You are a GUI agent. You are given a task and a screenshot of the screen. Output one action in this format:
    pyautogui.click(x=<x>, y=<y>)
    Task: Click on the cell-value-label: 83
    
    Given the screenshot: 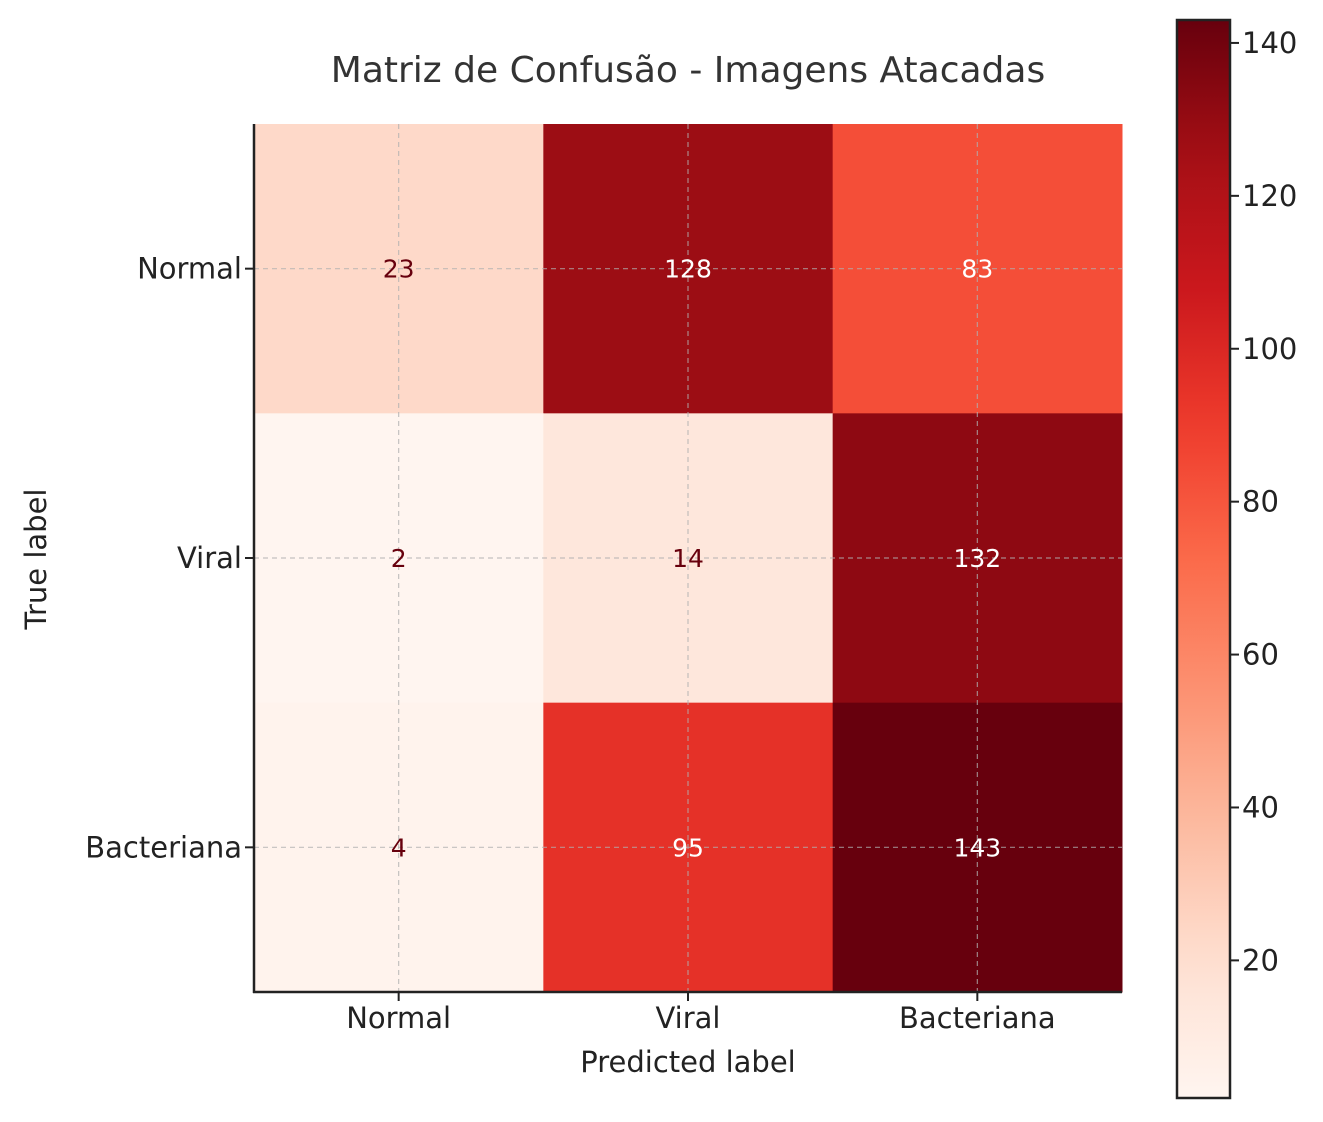 What is the action you would take?
    pyautogui.click(x=977, y=269)
    